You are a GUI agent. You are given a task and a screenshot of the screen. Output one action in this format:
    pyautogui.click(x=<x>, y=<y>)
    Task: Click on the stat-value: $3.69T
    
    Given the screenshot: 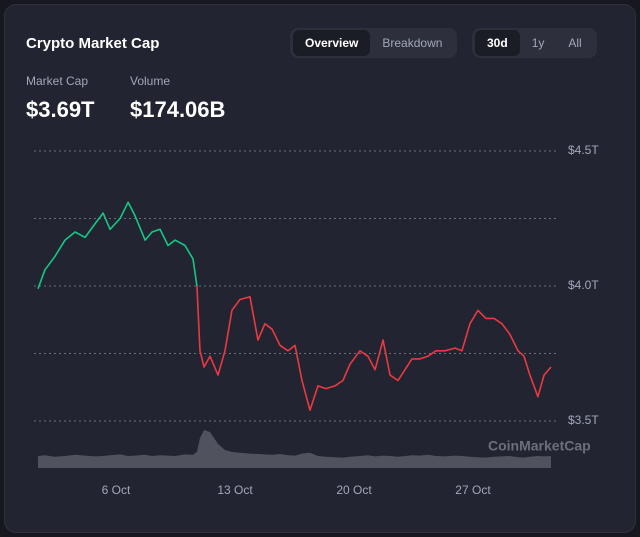 What is the action you would take?
    pyautogui.click(x=60, y=109)
    